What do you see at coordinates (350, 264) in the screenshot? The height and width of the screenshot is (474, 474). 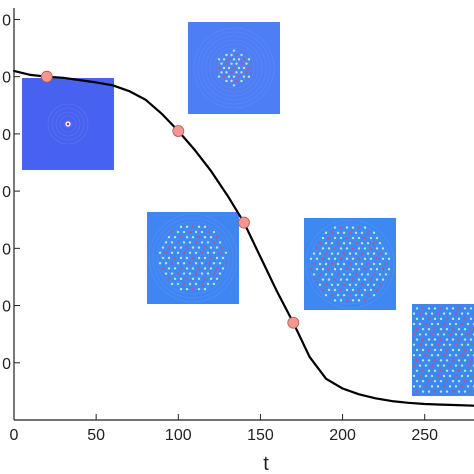 I see `inset-t170` at bounding box center [350, 264].